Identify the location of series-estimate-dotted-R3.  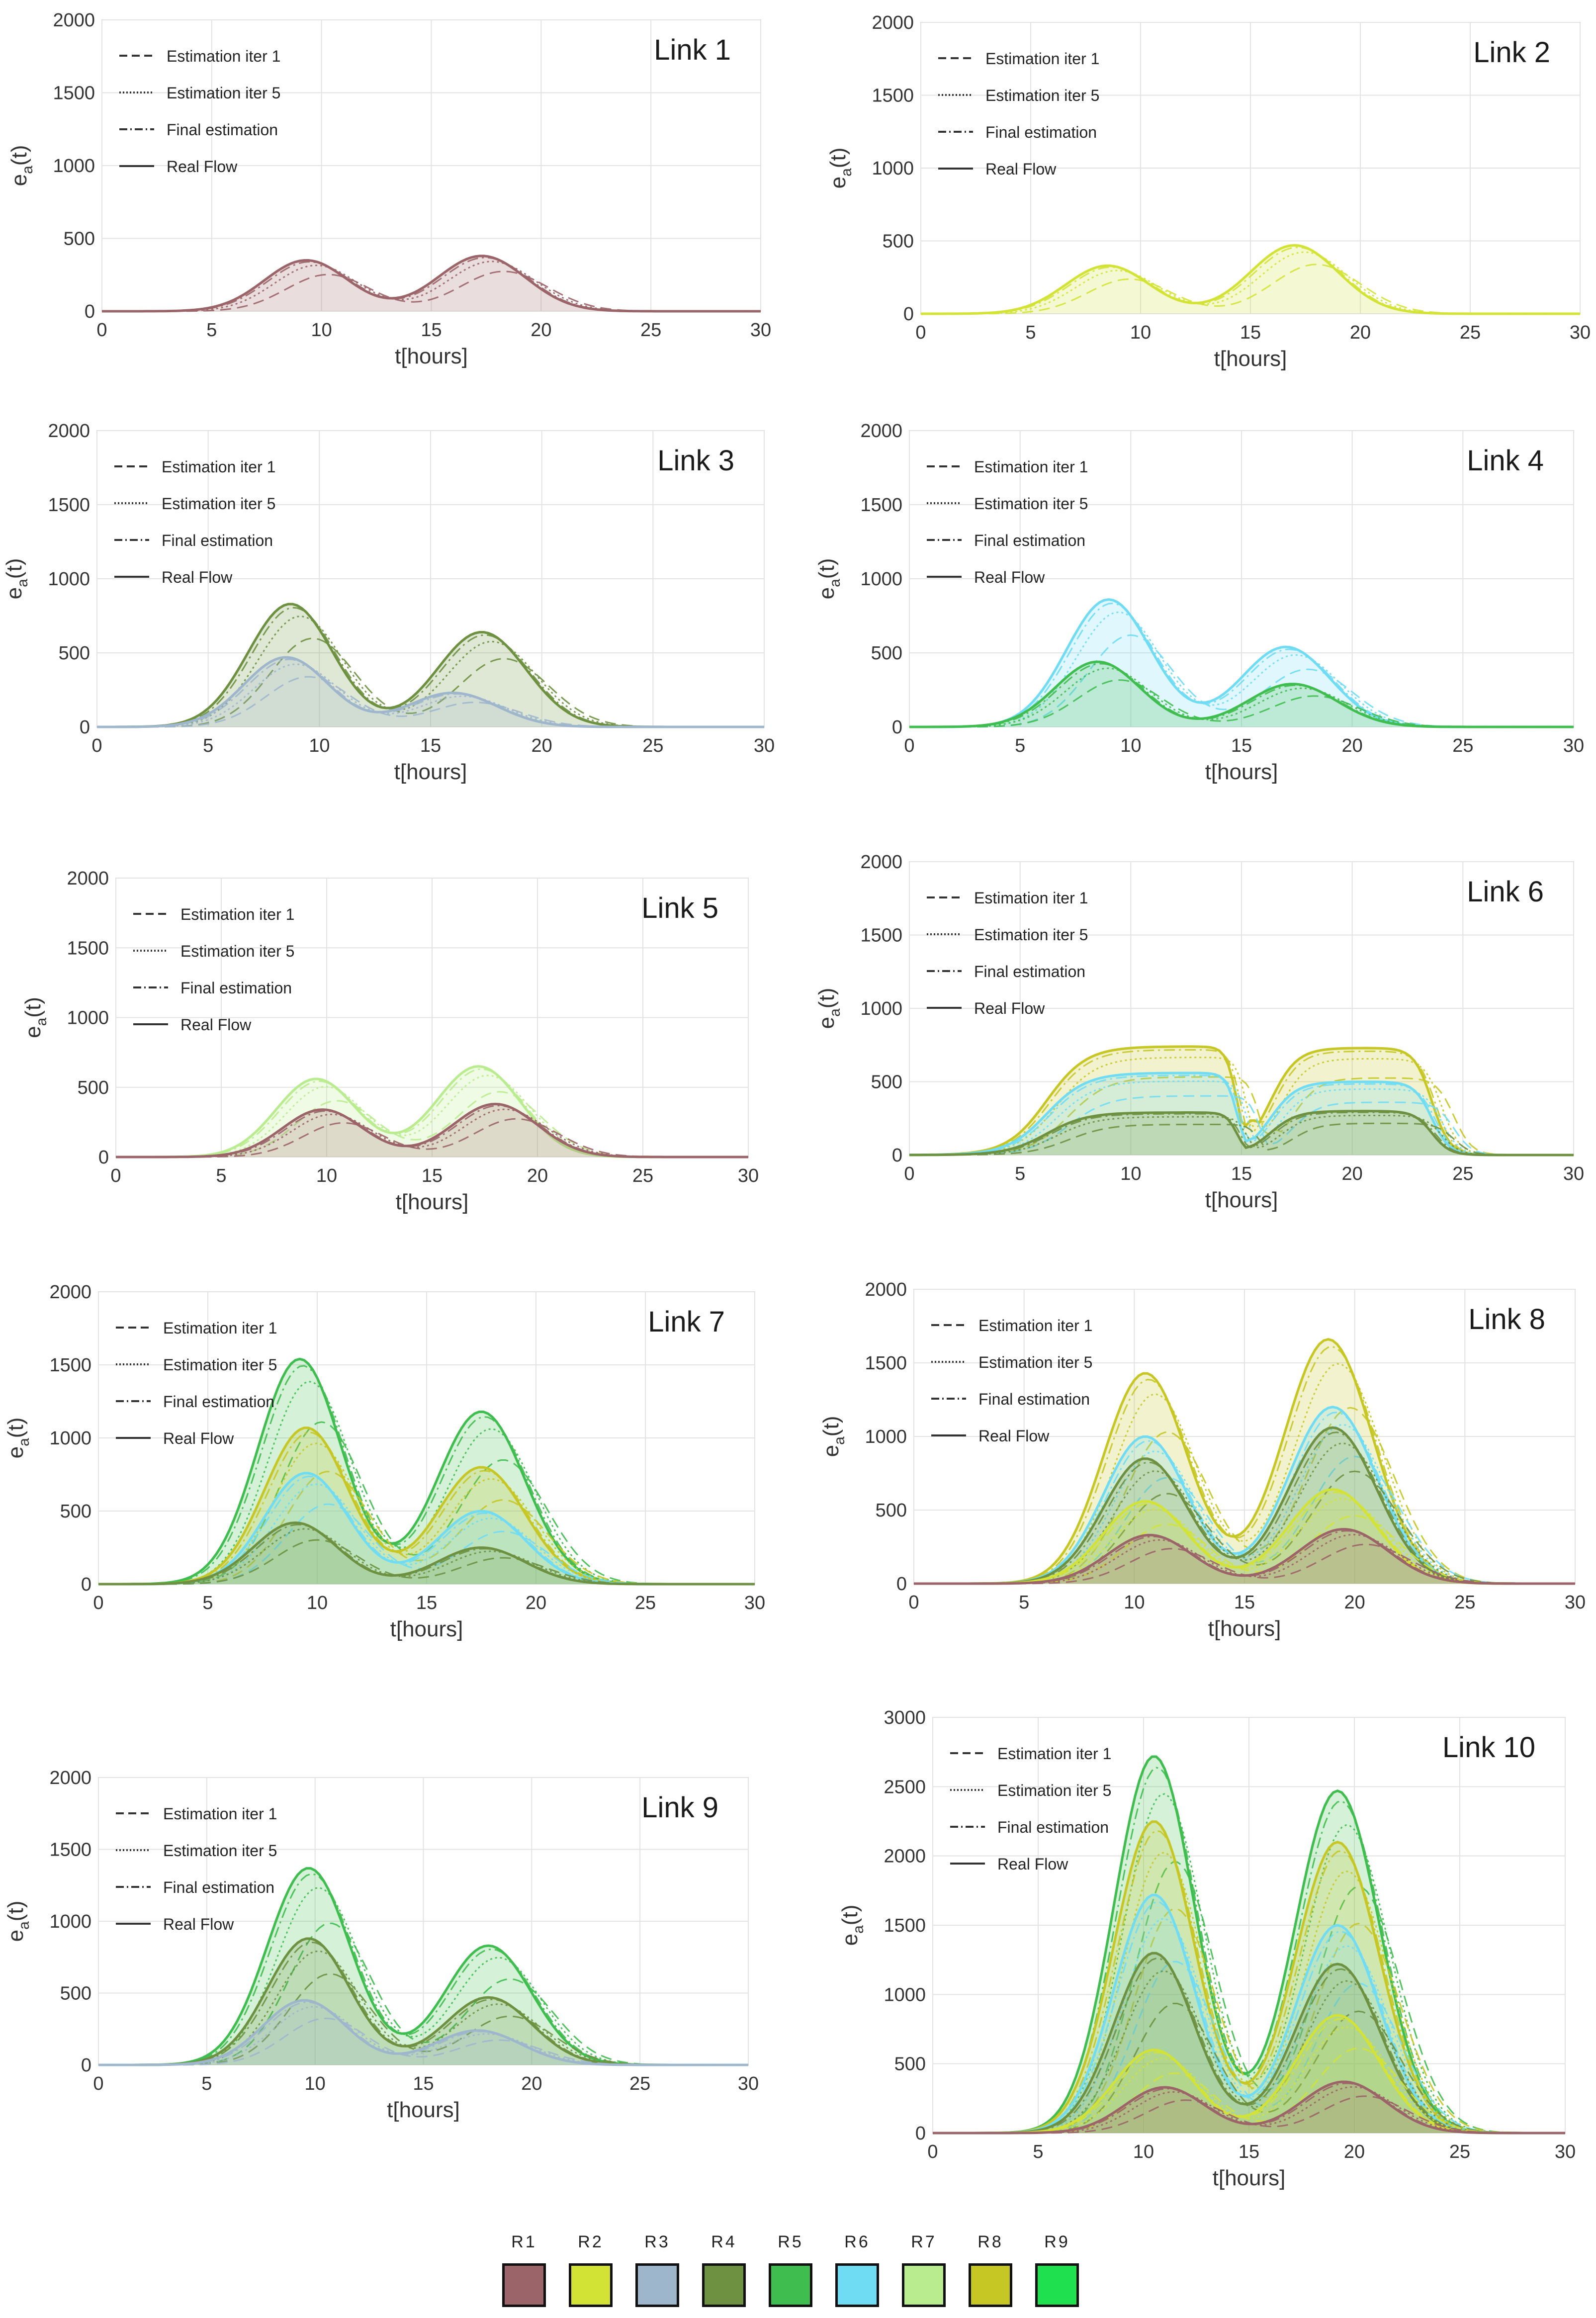
(431, 695).